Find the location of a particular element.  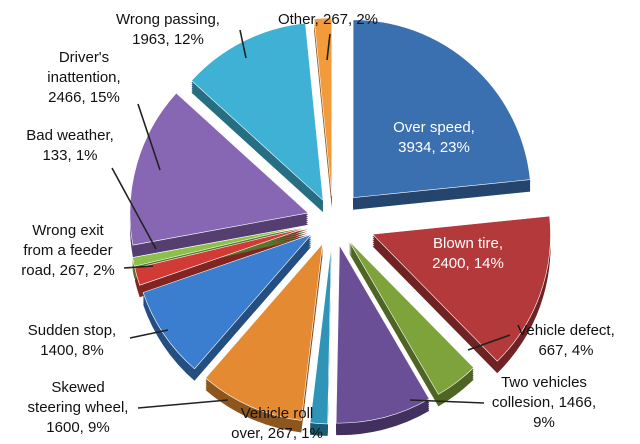

slice-label-sudden-stop: Sudden stop, 1400, 8% is located at coordinates (72, 340).